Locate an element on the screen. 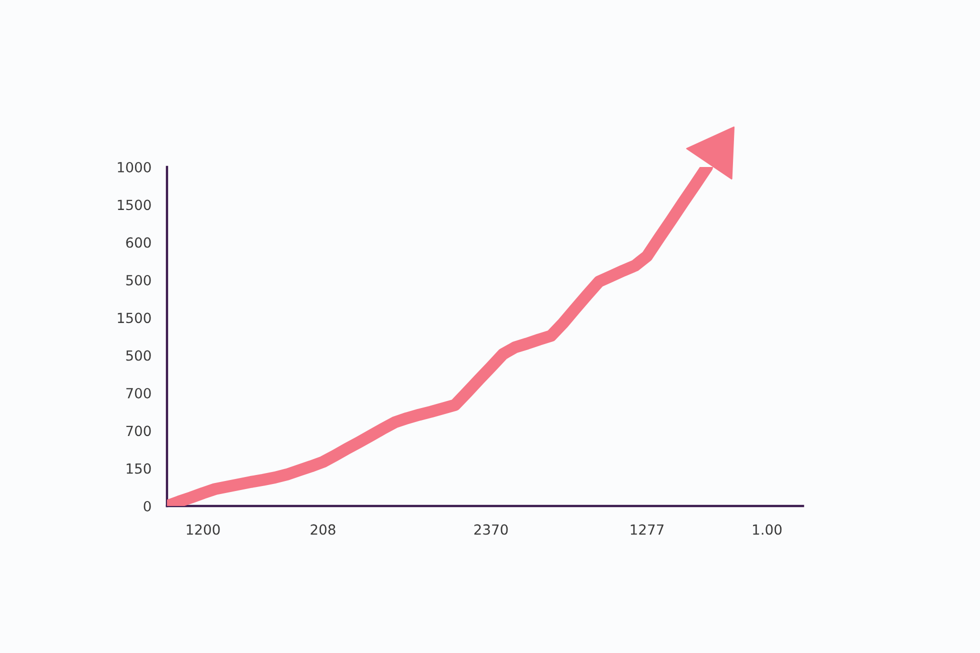 The height and width of the screenshot is (653, 980). x-tick-label: 1200 is located at coordinates (203, 529).